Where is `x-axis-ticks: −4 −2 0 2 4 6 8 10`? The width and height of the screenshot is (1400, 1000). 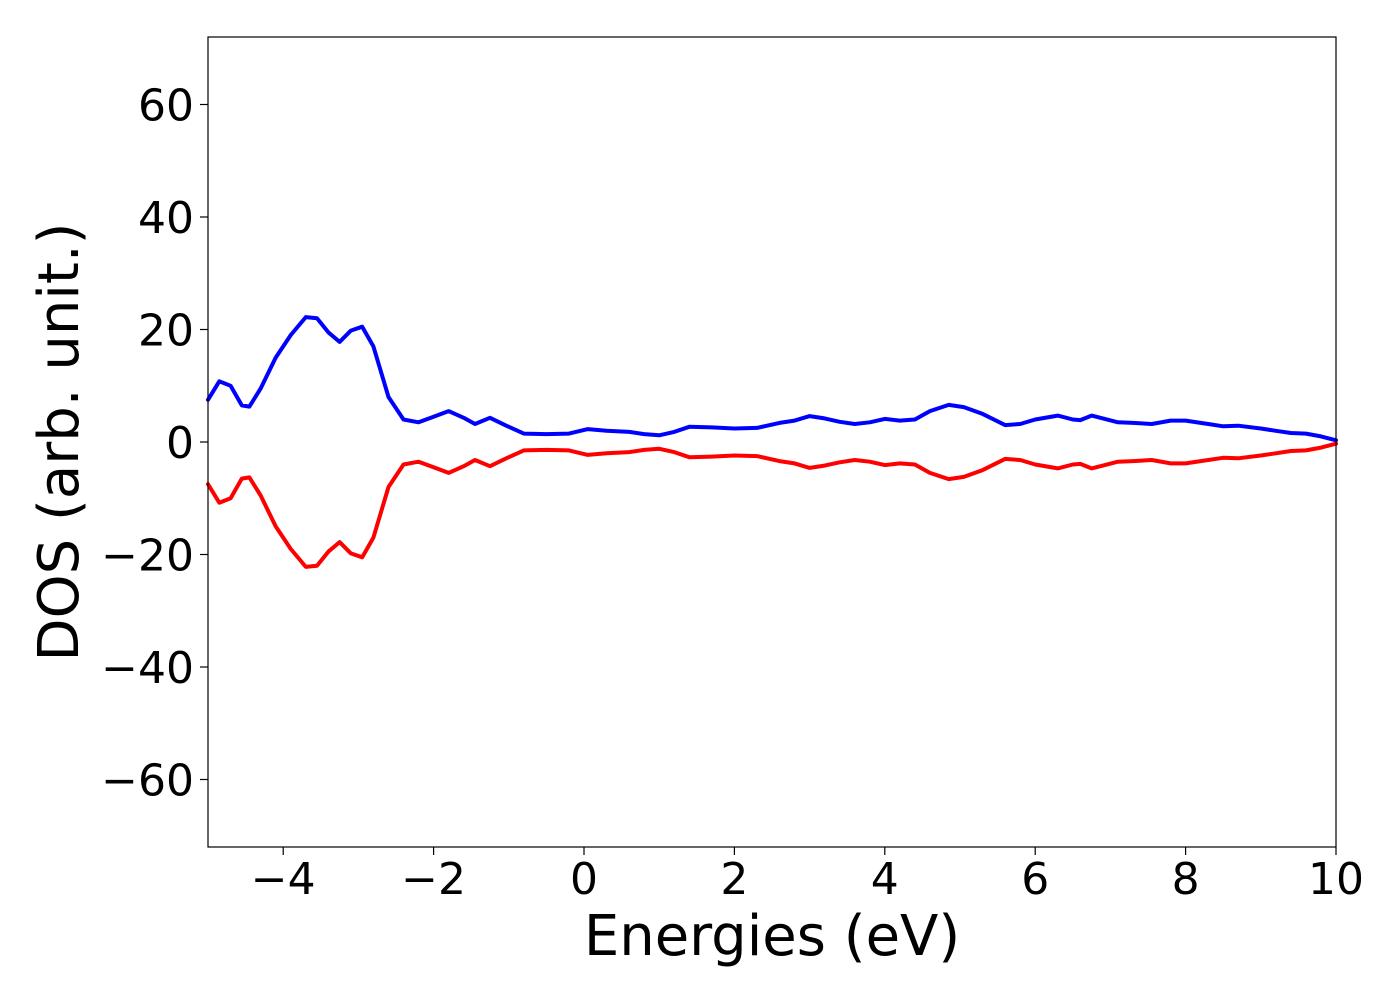 x-axis-ticks: −4 −2 0 2 4 6 8 10 is located at coordinates (807, 876).